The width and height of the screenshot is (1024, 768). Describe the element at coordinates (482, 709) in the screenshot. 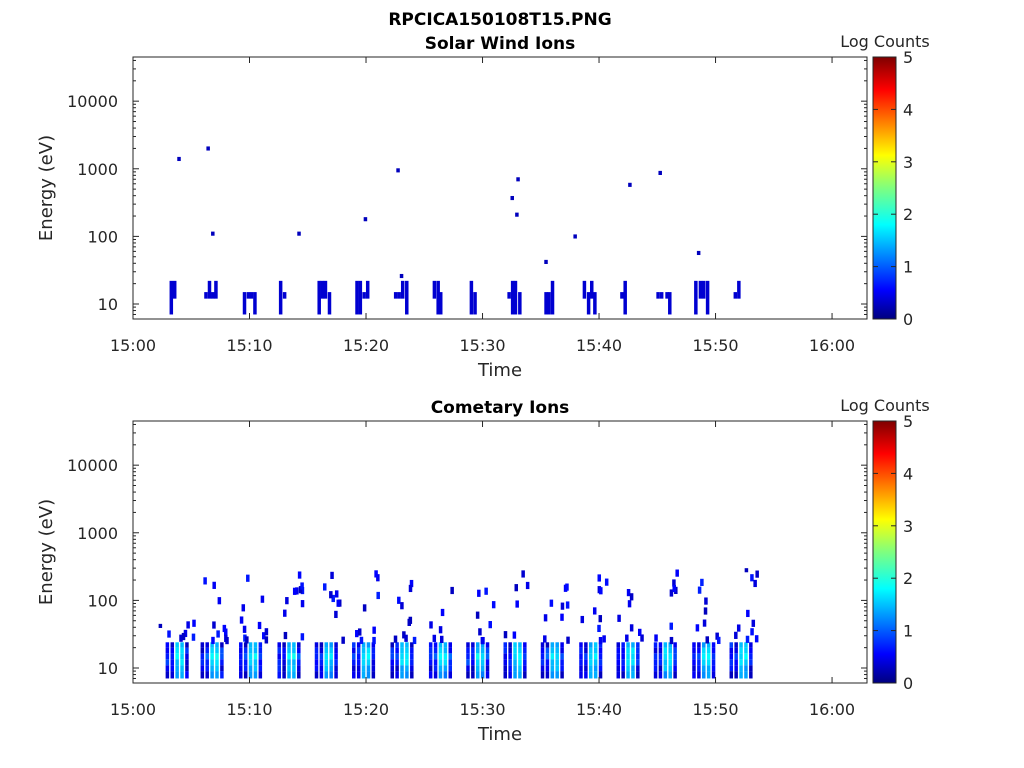

I see `x-tick-label: 15:30` at that location.